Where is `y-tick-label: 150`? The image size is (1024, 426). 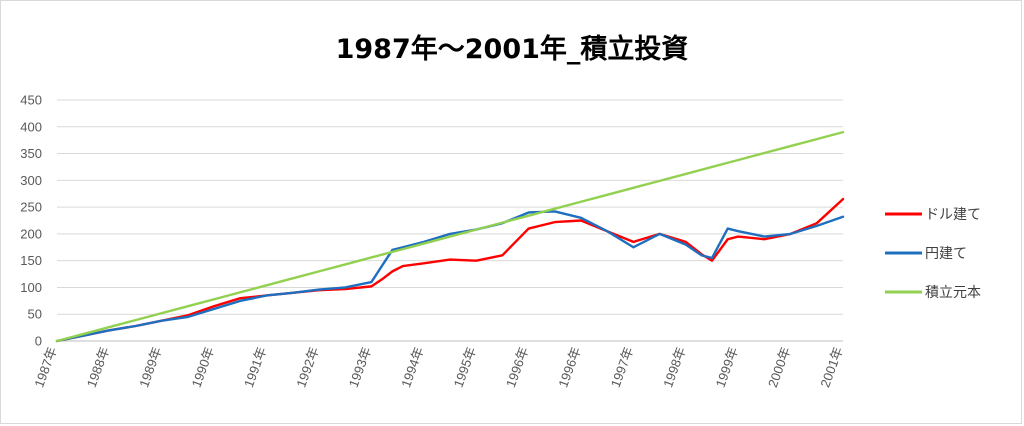
y-tick-label: 150 is located at coordinates (31, 260).